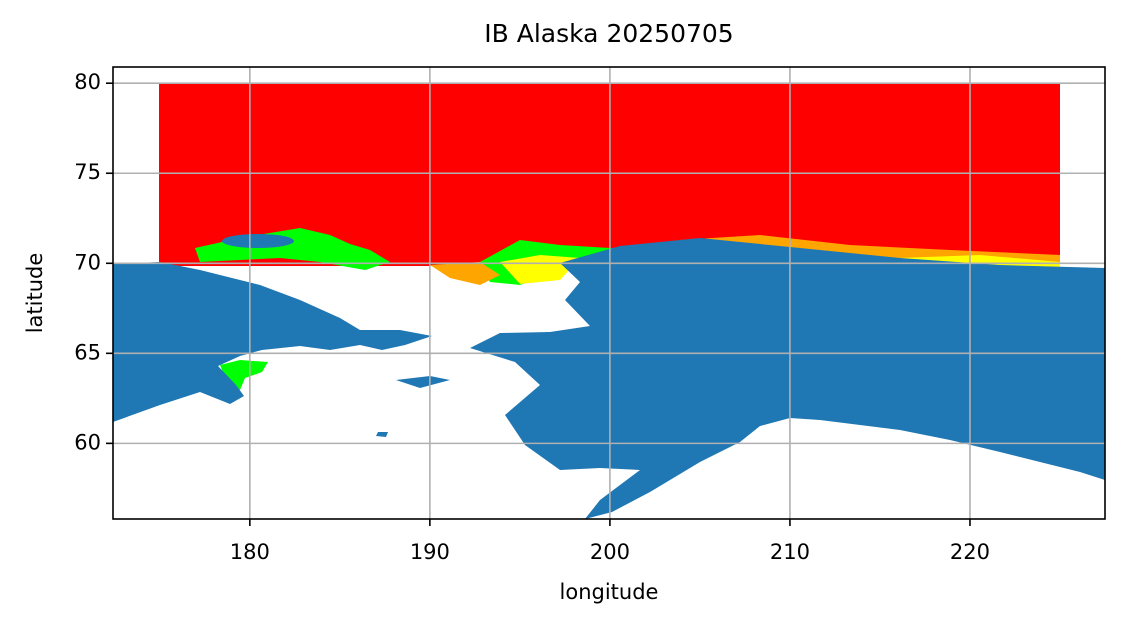 The height and width of the screenshot is (631, 1125). Describe the element at coordinates (258, 241) in the screenshot. I see `lake` at that location.